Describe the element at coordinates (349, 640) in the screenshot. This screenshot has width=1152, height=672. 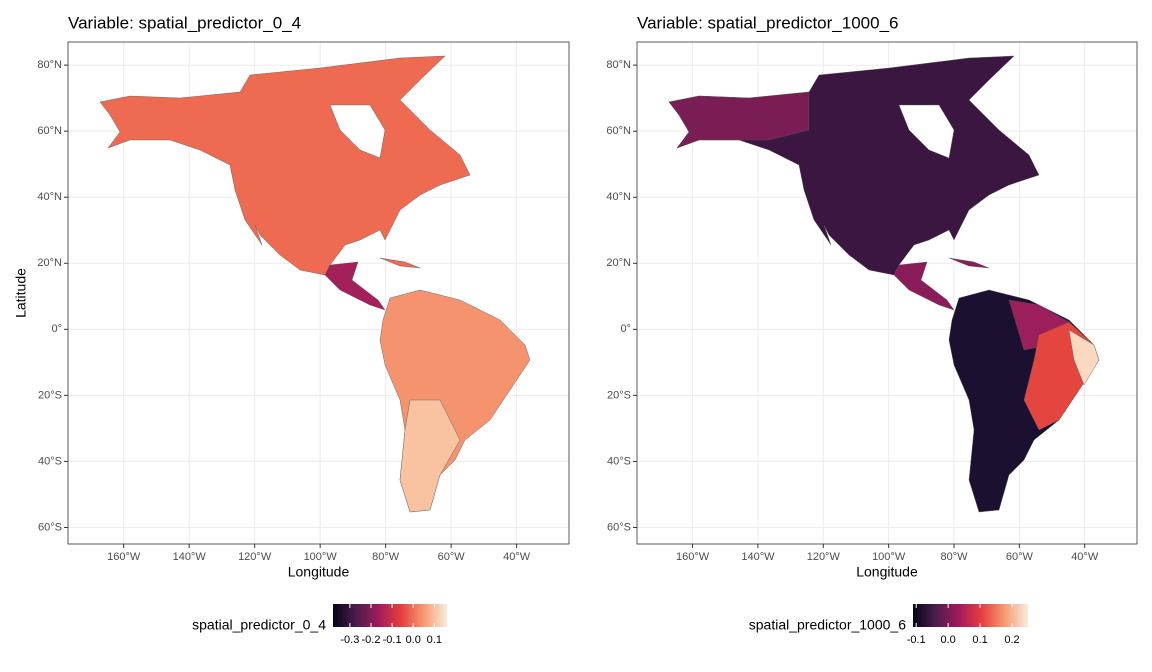
I see `colorbar-tick-label: -0.3` at that location.